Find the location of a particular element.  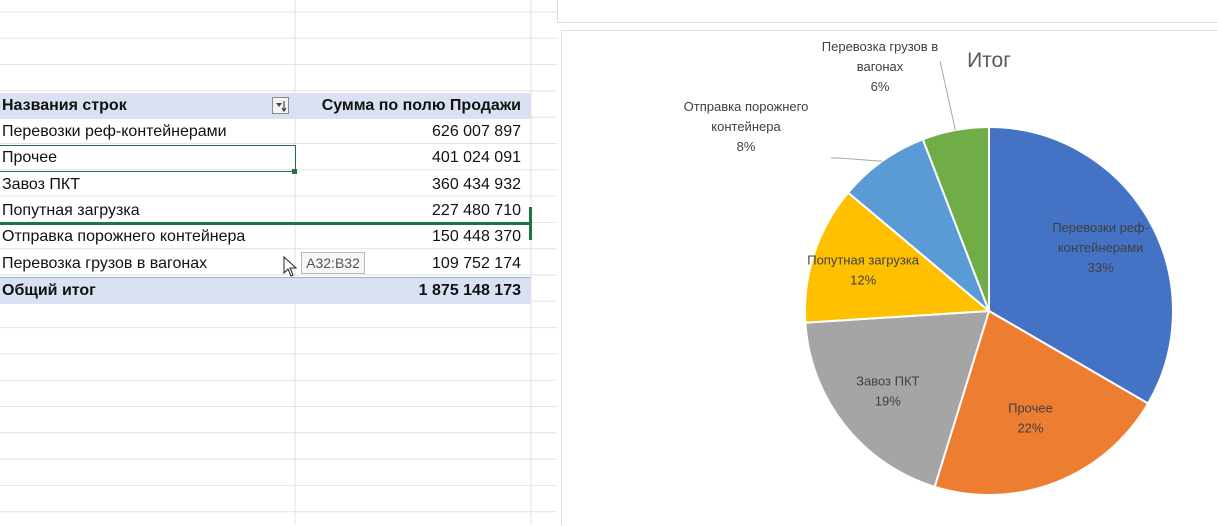

filter-sort-icon is located at coordinates (280, 105).